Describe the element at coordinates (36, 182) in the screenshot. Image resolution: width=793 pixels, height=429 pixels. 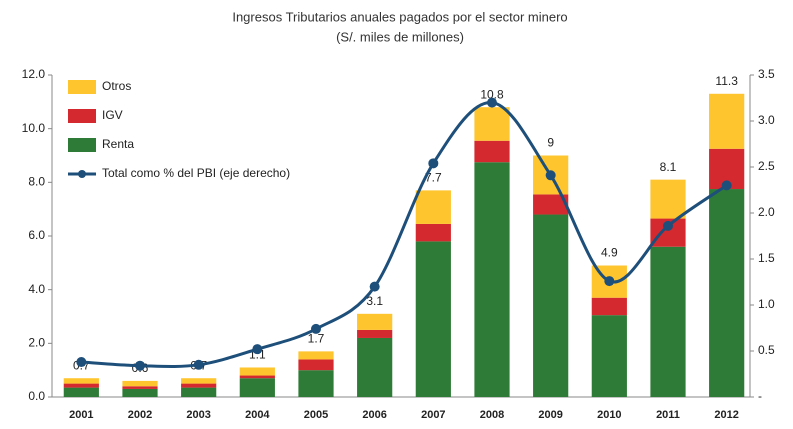
I see `y-tick-label: 8.0` at that location.